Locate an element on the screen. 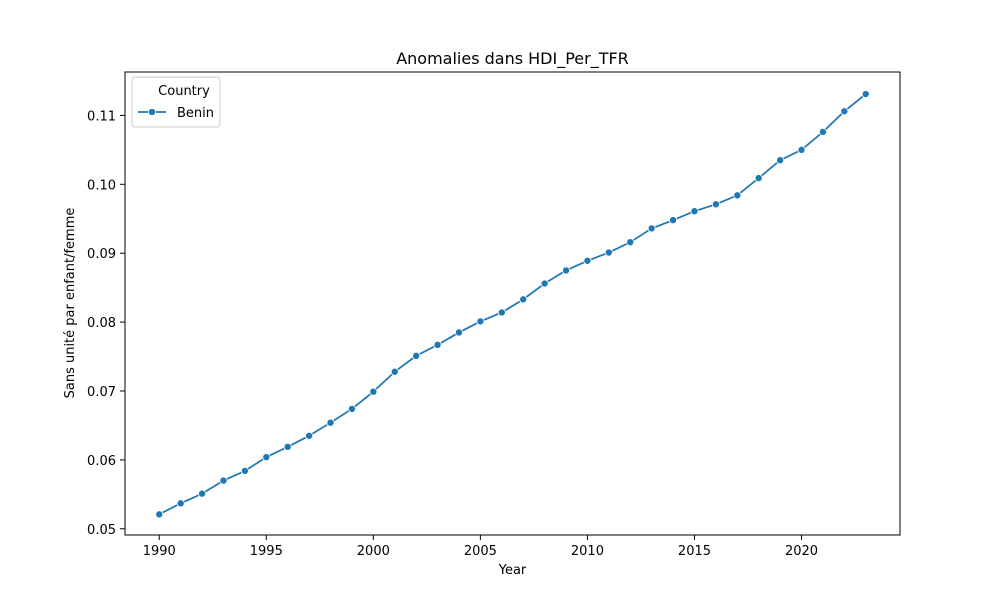 Image resolution: width=1000 pixels, height=600 pixels. x-tick-label: 2015 is located at coordinates (694, 551).